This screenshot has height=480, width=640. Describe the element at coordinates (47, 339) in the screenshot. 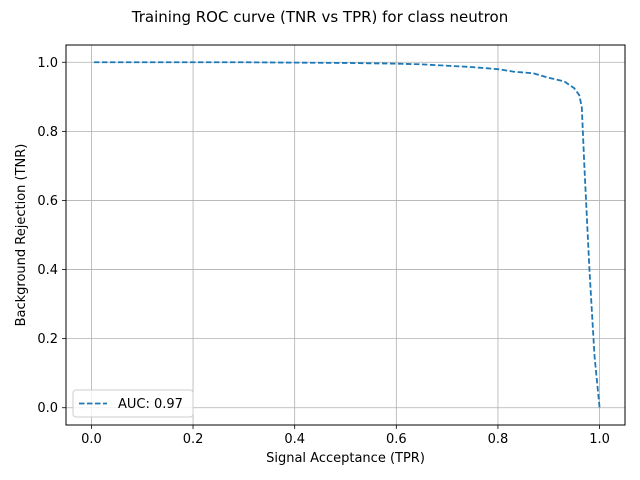

I see `y-tick-label: 0.2` at that location.